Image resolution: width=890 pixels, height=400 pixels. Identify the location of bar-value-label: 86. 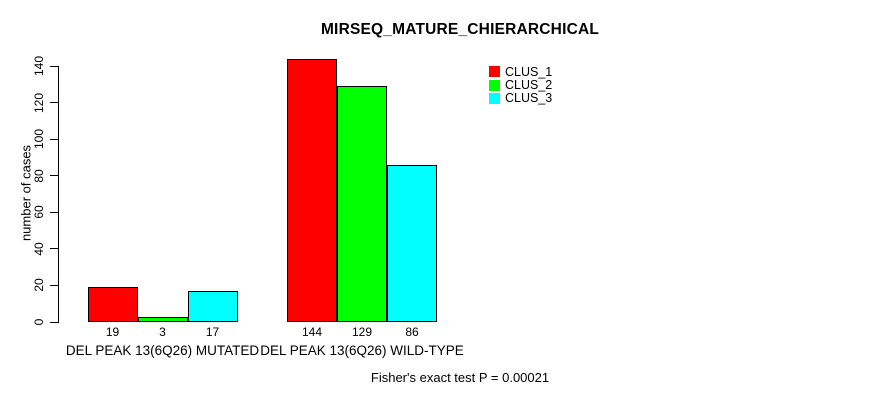
(412, 332).